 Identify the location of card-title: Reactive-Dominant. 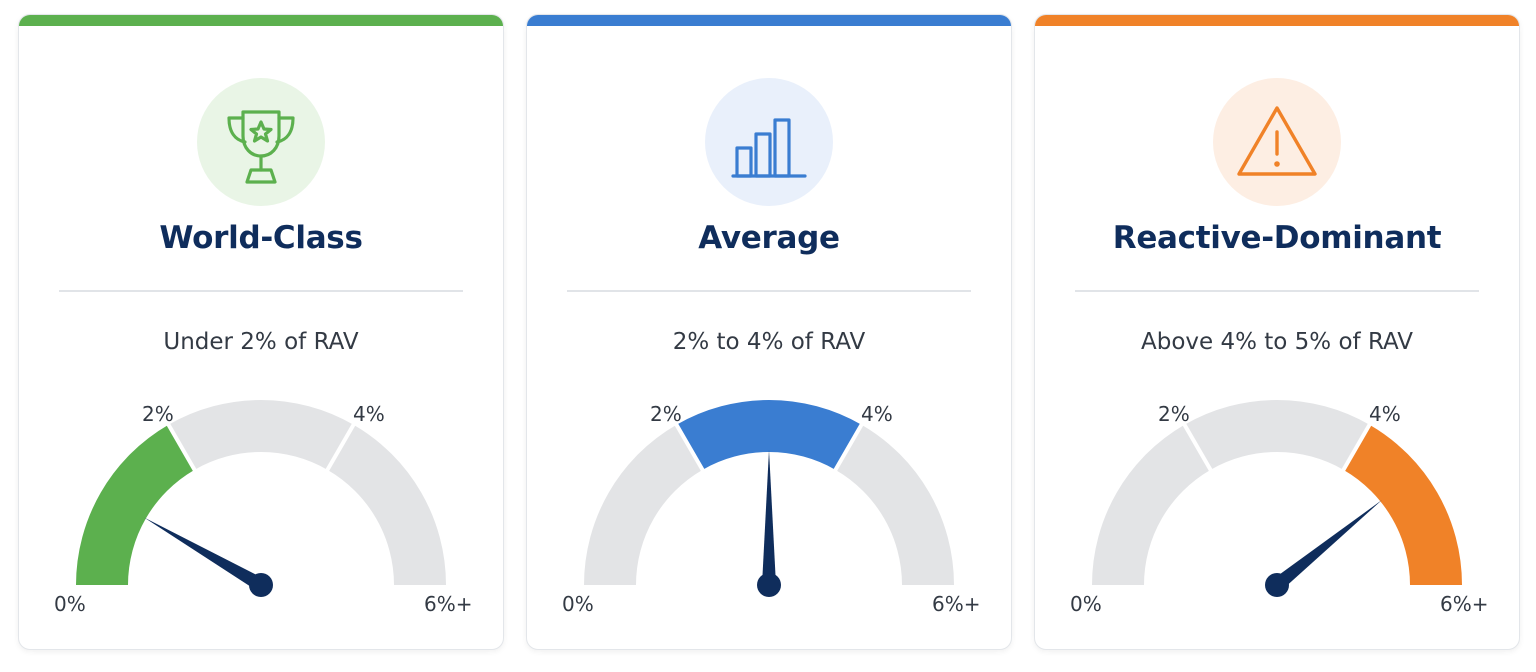
(1277, 238).